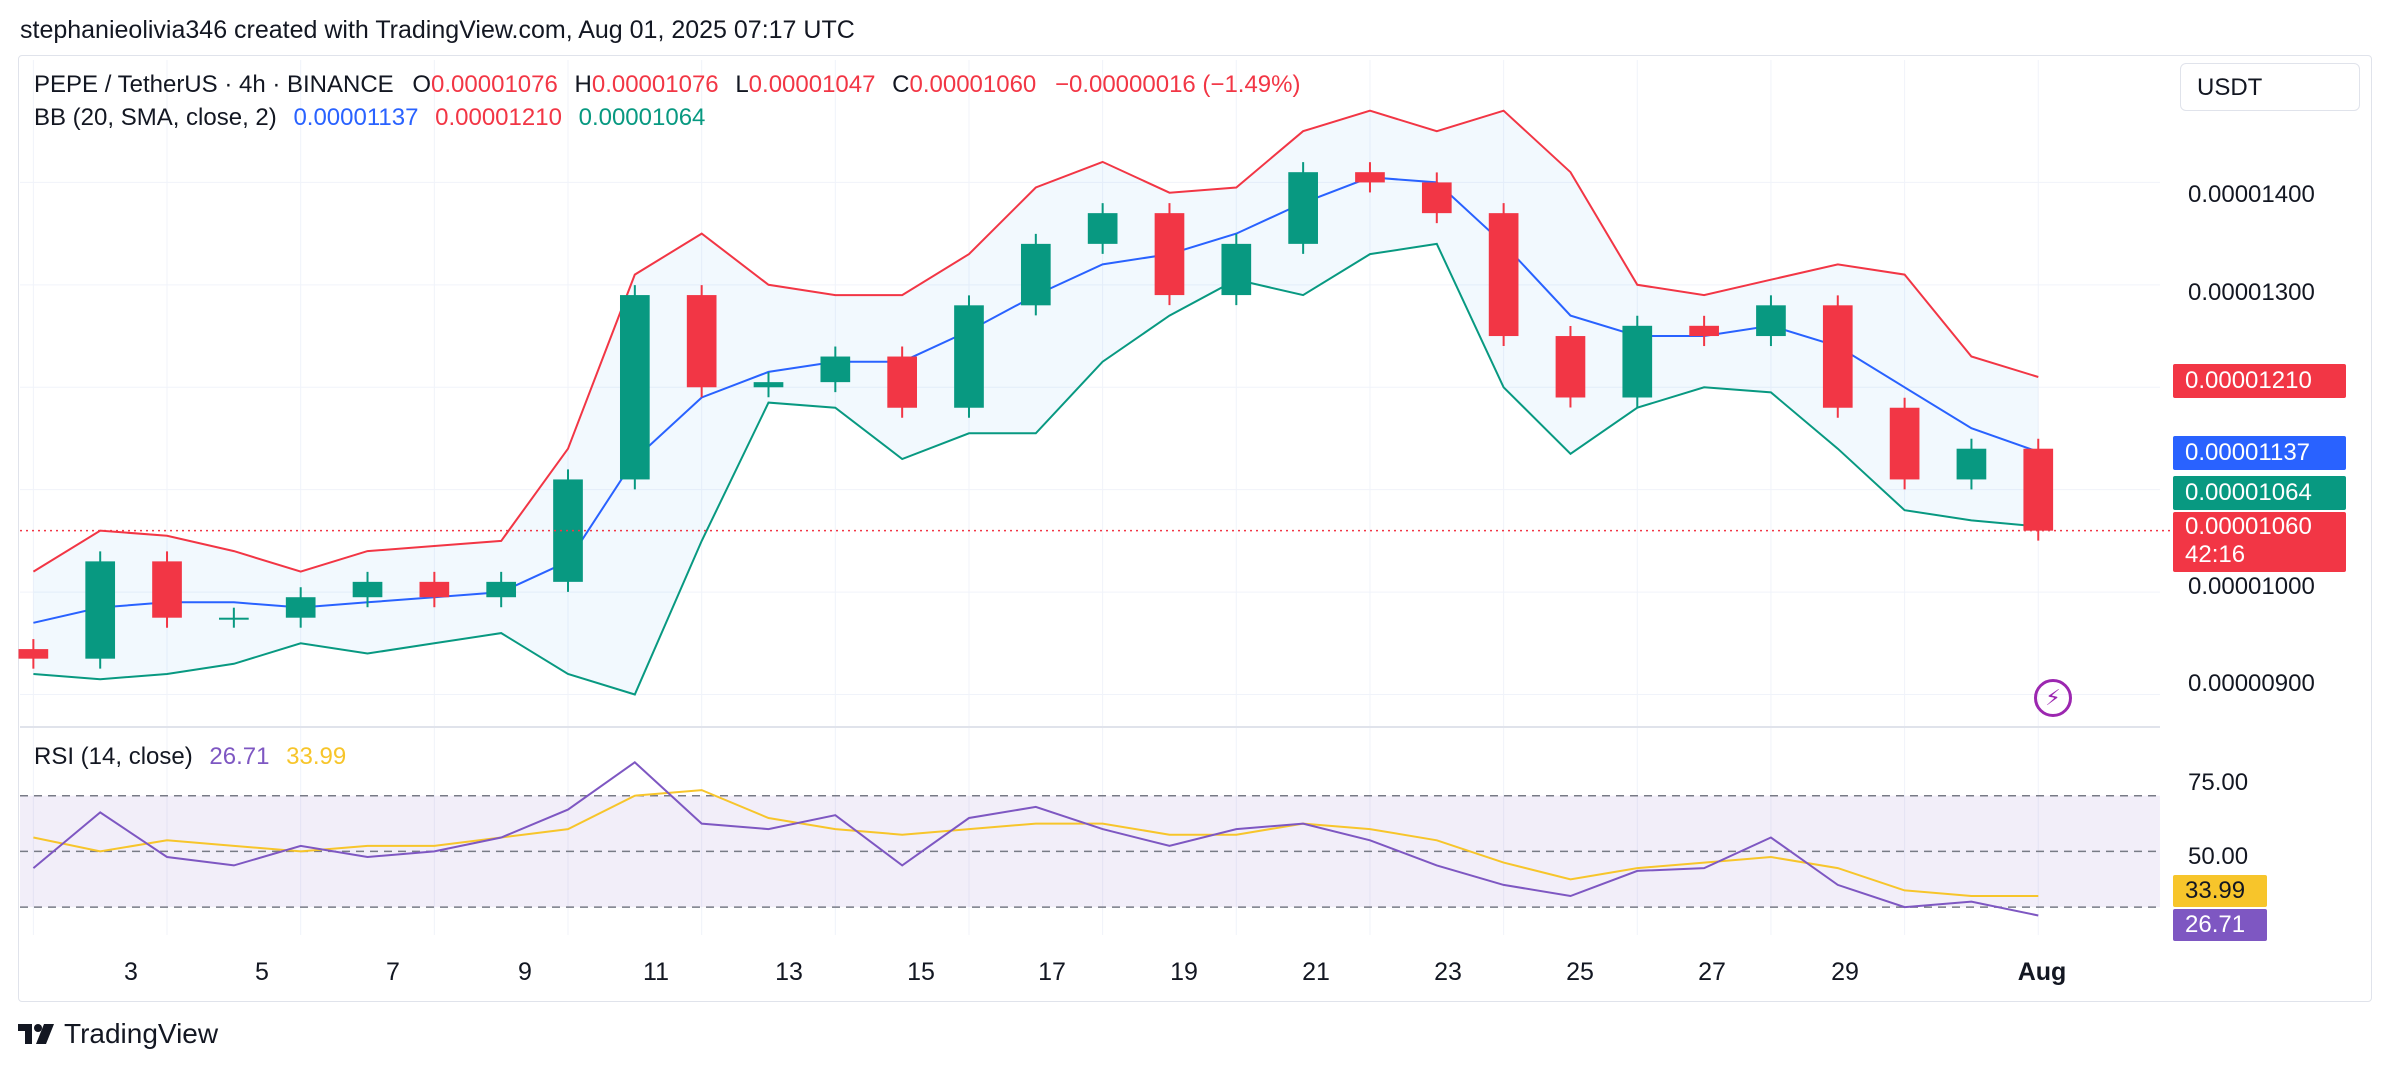 Image resolution: width=2390 pixels, height=1070 pixels. Describe the element at coordinates (2259, 542) in the screenshot. I see `last-price-tag: 0.00001060 42:16` at that location.